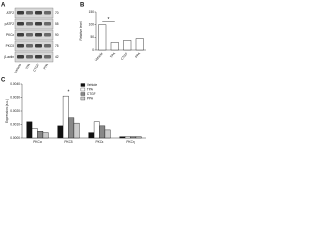 Image resolution: width=320 pixels, height=240 pixels. What do you see at coordinates (124, 56) in the screenshot?
I see `x-tick-label: CTGF` at bounding box center [124, 56].